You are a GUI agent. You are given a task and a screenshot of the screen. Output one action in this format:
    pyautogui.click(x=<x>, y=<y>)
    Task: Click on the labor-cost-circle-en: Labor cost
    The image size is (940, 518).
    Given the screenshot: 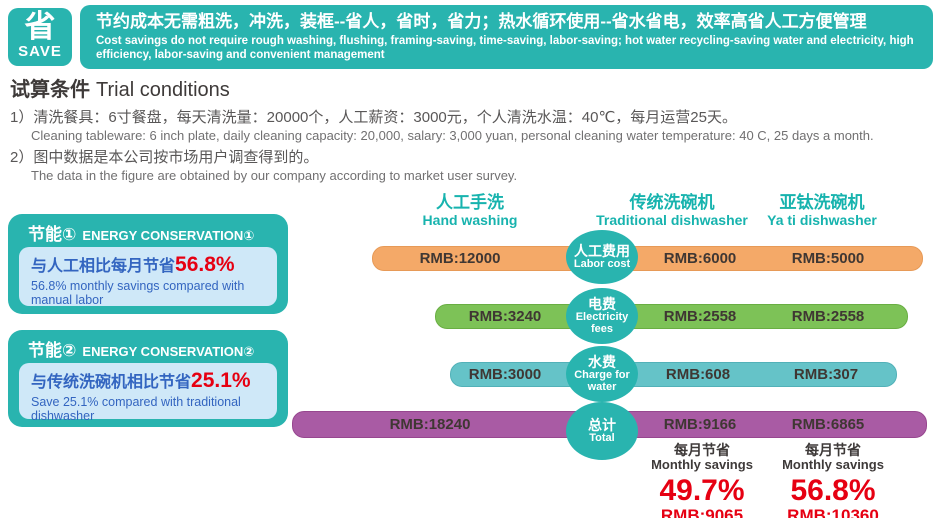 What is the action you would take?
    pyautogui.click(x=602, y=263)
    